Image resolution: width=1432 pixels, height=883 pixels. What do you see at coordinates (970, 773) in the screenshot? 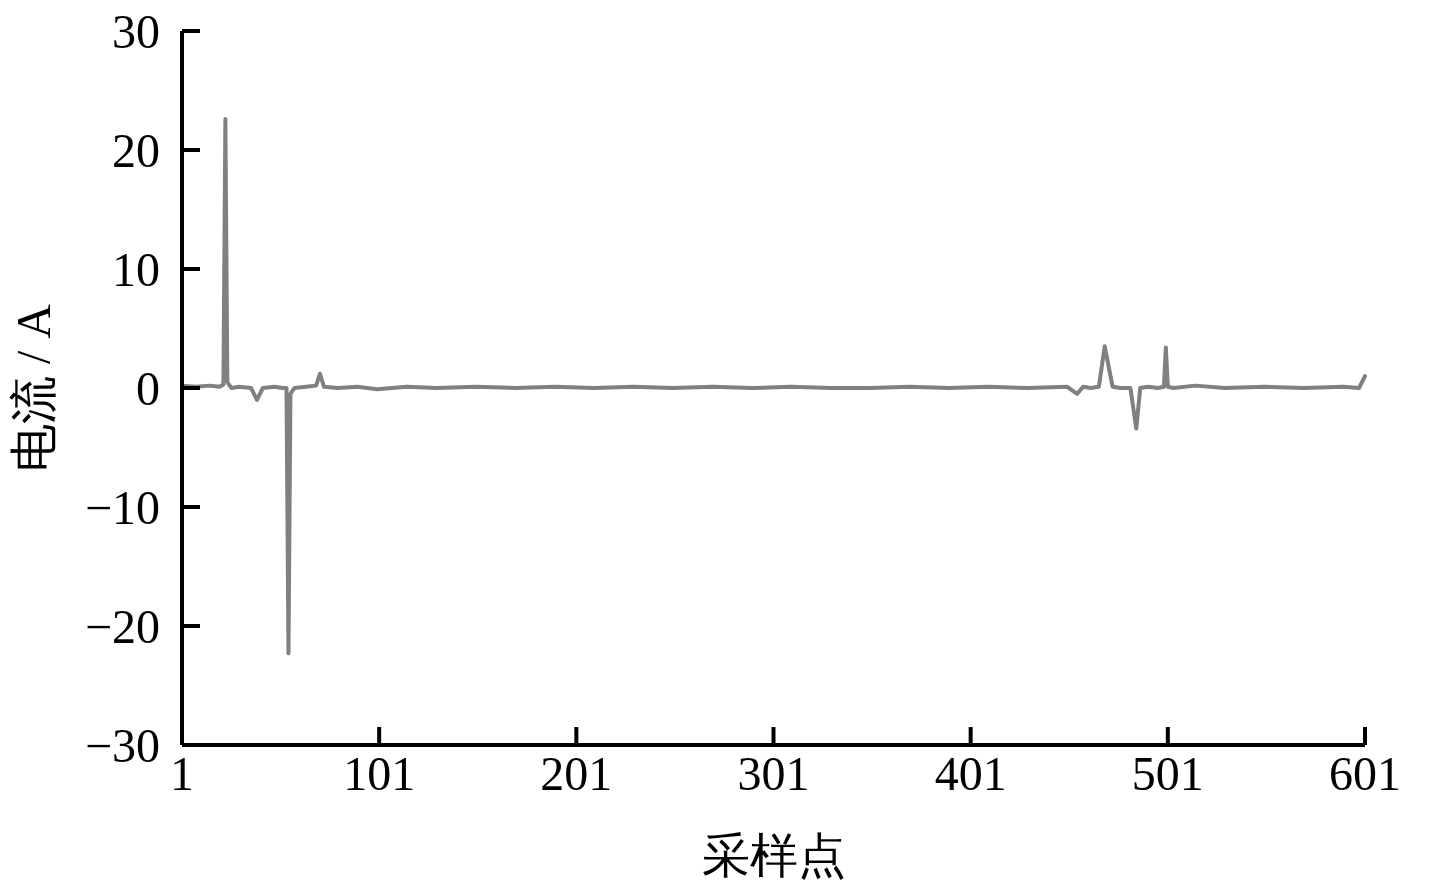
I see `x-tick-label: 401` at bounding box center [970, 773].